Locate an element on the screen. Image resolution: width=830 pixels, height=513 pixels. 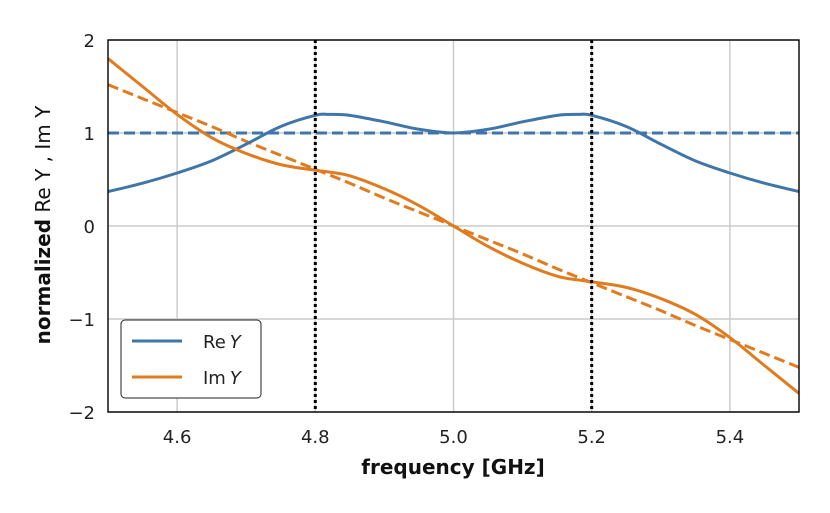
legend-label-re-y: Re Y is located at coordinates (223, 342).